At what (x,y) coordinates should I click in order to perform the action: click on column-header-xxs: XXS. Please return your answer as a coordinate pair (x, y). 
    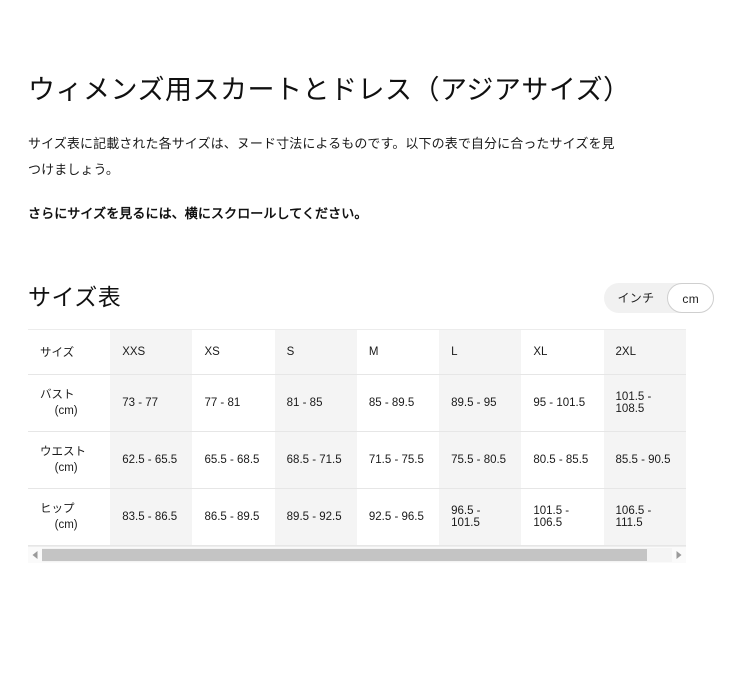
    Looking at the image, I should click on (151, 352).